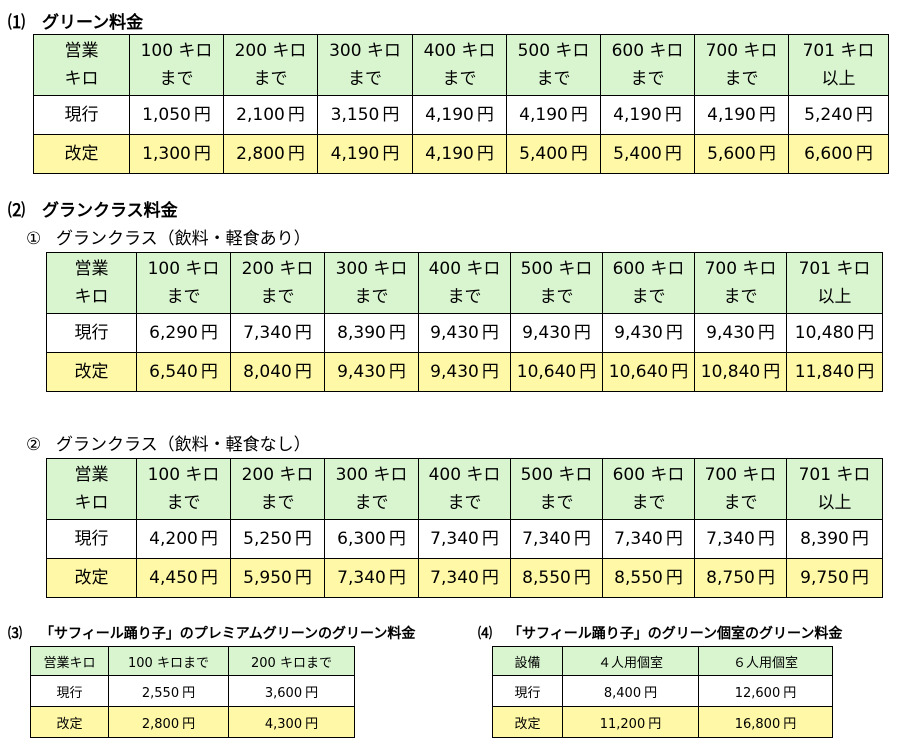  Describe the element at coordinates (464, 269) in the screenshot. I see `header-line: 400 キロ` at that location.